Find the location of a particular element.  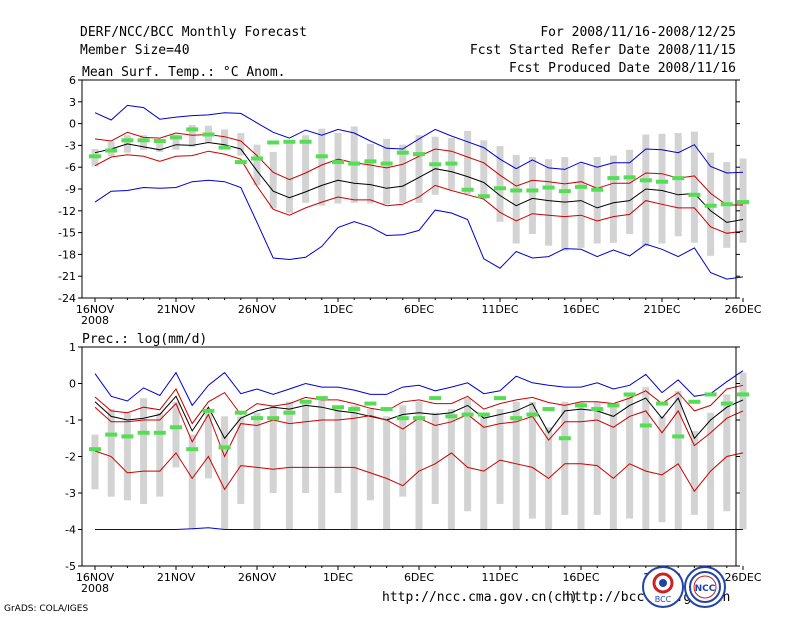

bcc-logo-text: BCC is located at coordinates (663, 599).